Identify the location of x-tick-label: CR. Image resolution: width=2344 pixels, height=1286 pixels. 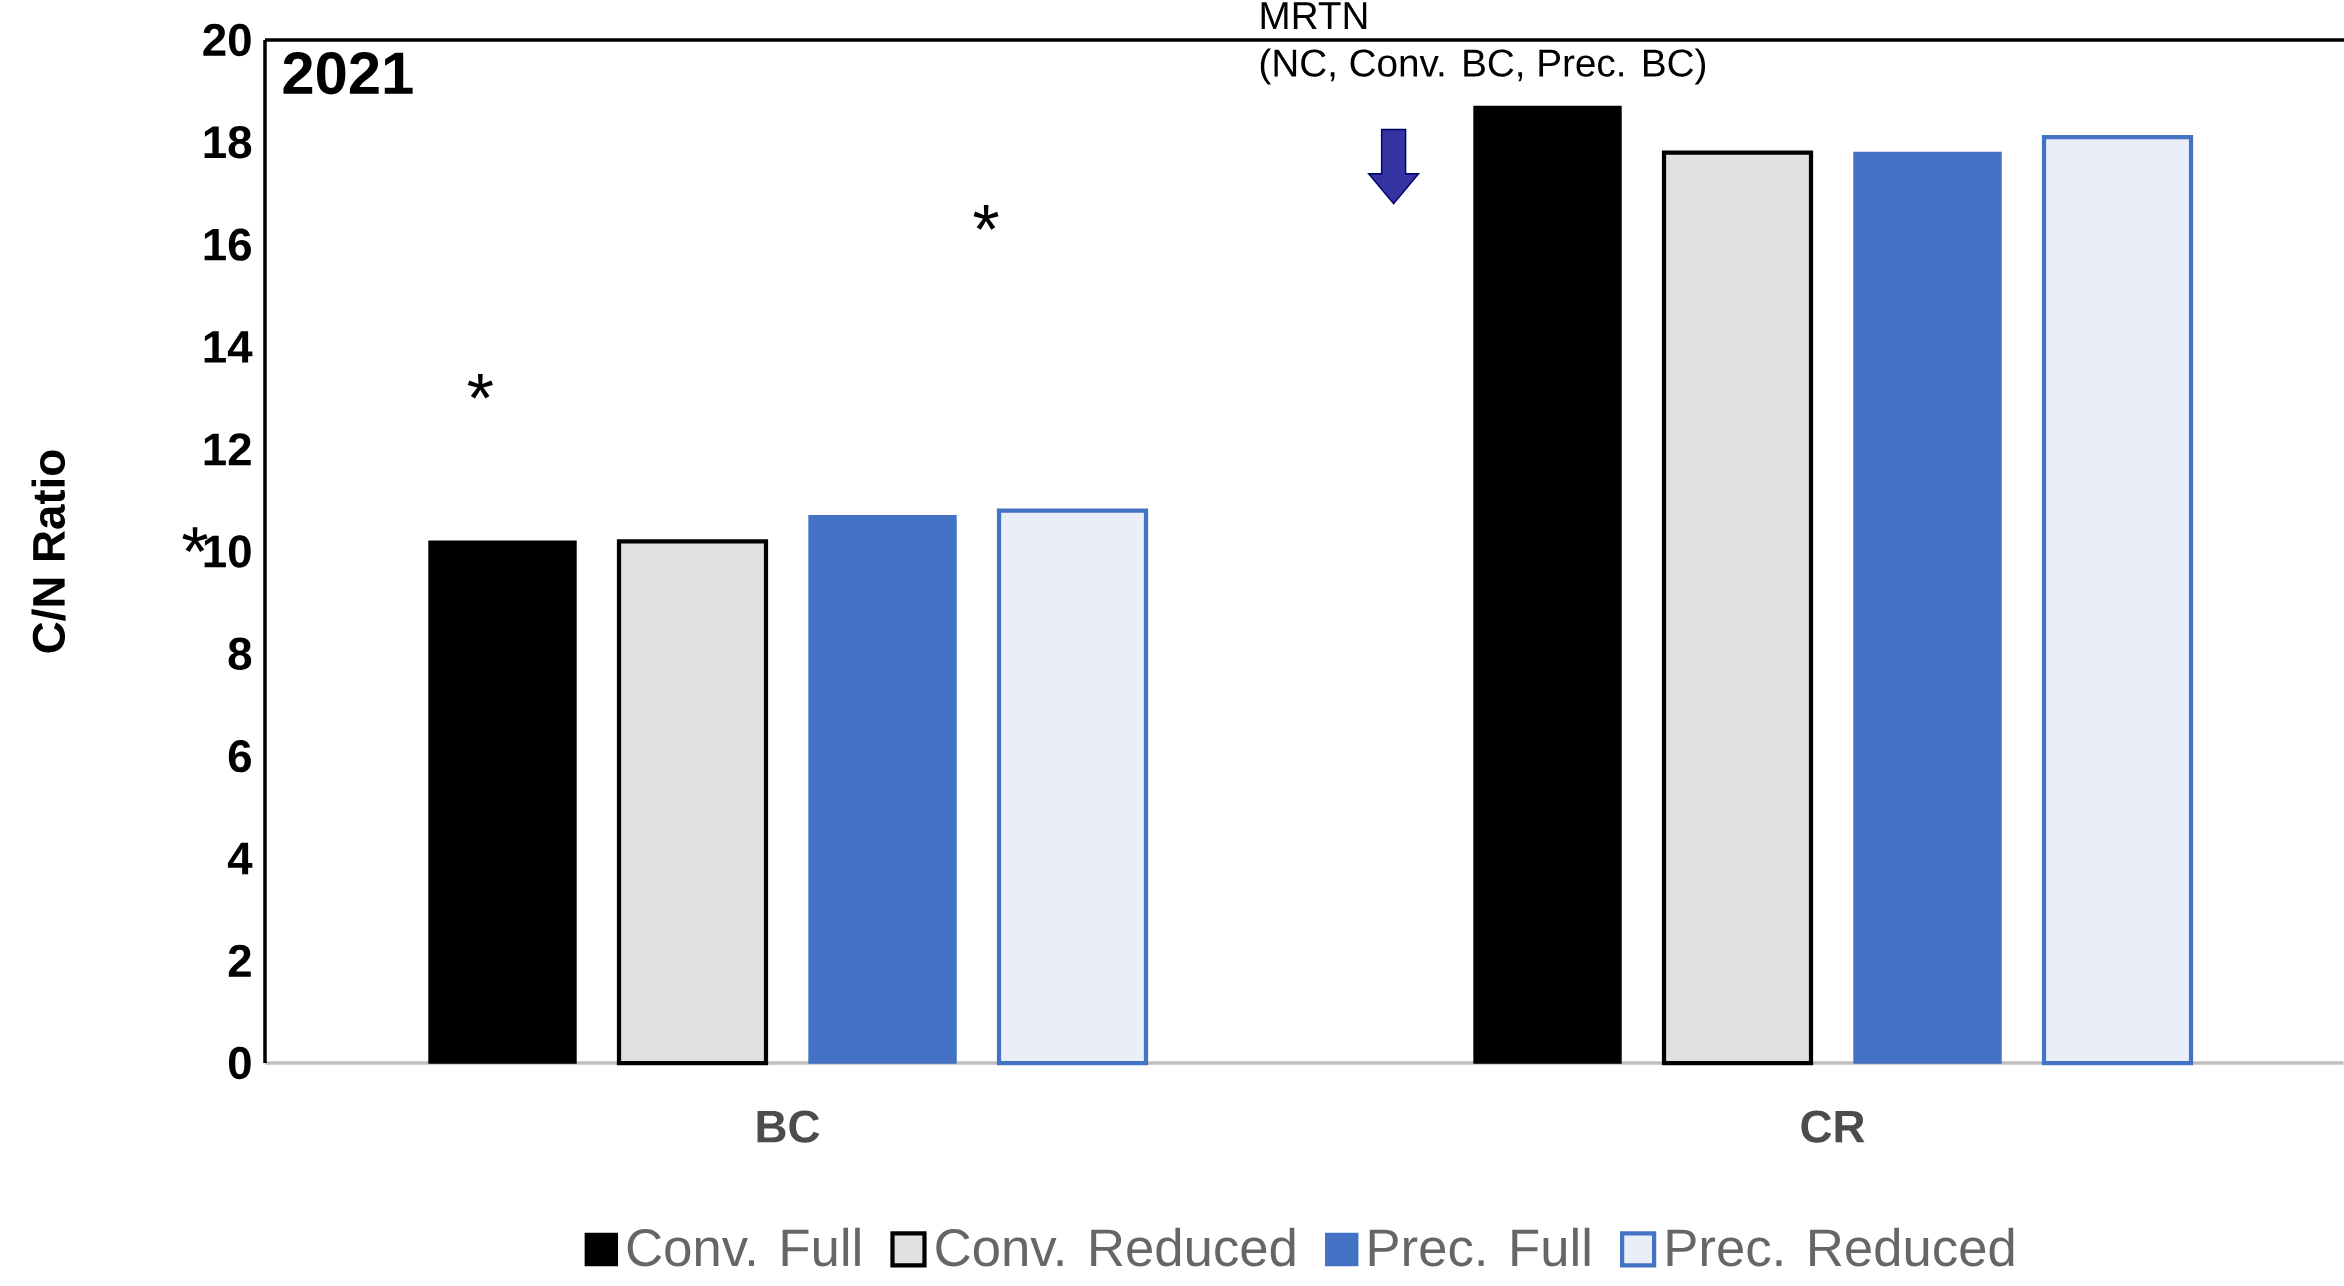
(1833, 1126).